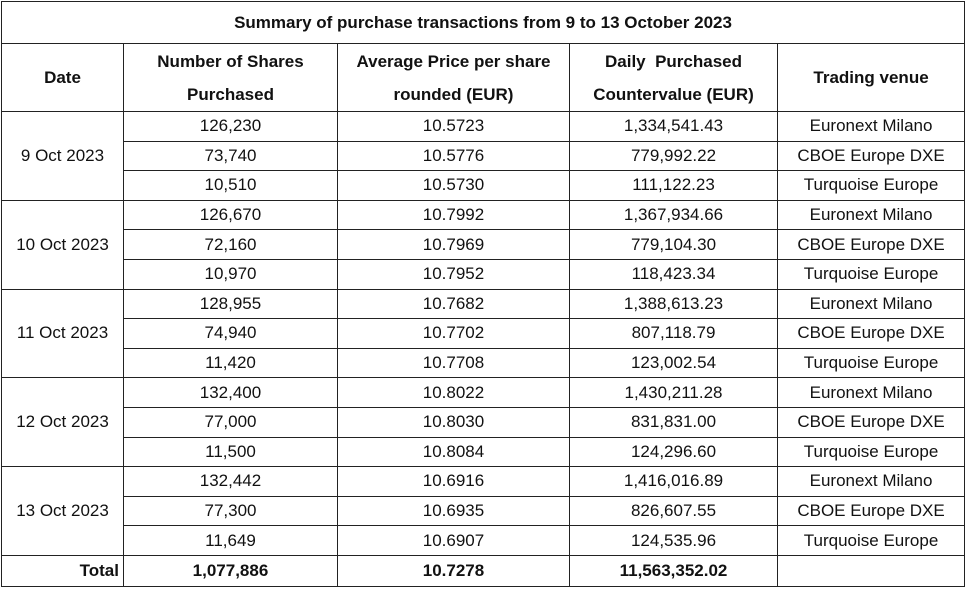 The width and height of the screenshot is (966, 589). Describe the element at coordinates (673, 392) in the screenshot. I see `value-cell: 1,430,211.28` at that location.